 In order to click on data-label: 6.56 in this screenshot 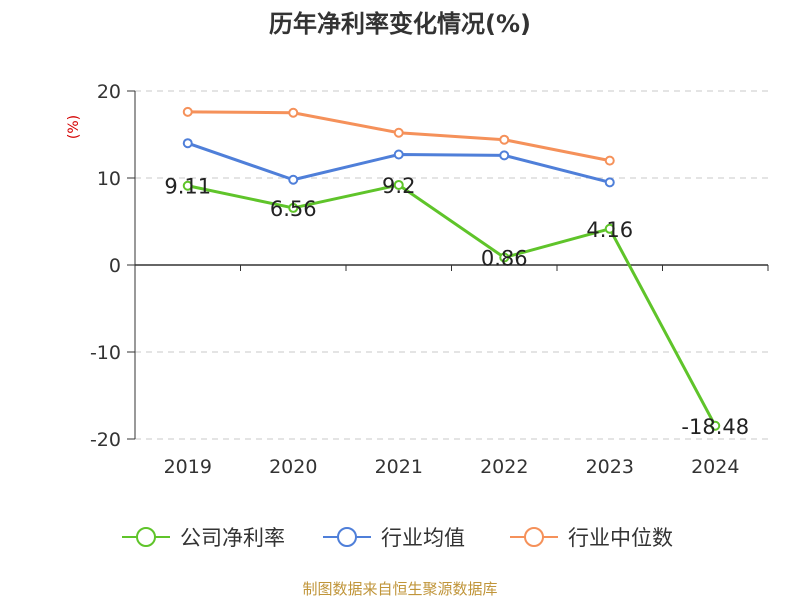, I will do `click(293, 209)`.